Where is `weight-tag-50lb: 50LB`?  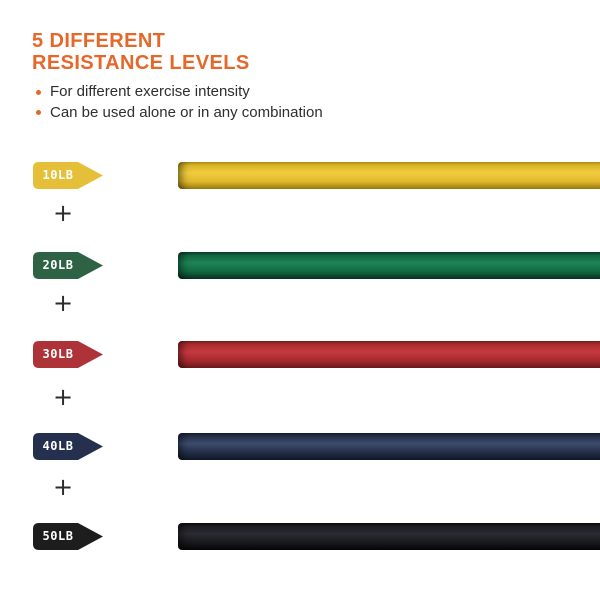
weight-tag-50lb: 50LB is located at coordinates (68, 536).